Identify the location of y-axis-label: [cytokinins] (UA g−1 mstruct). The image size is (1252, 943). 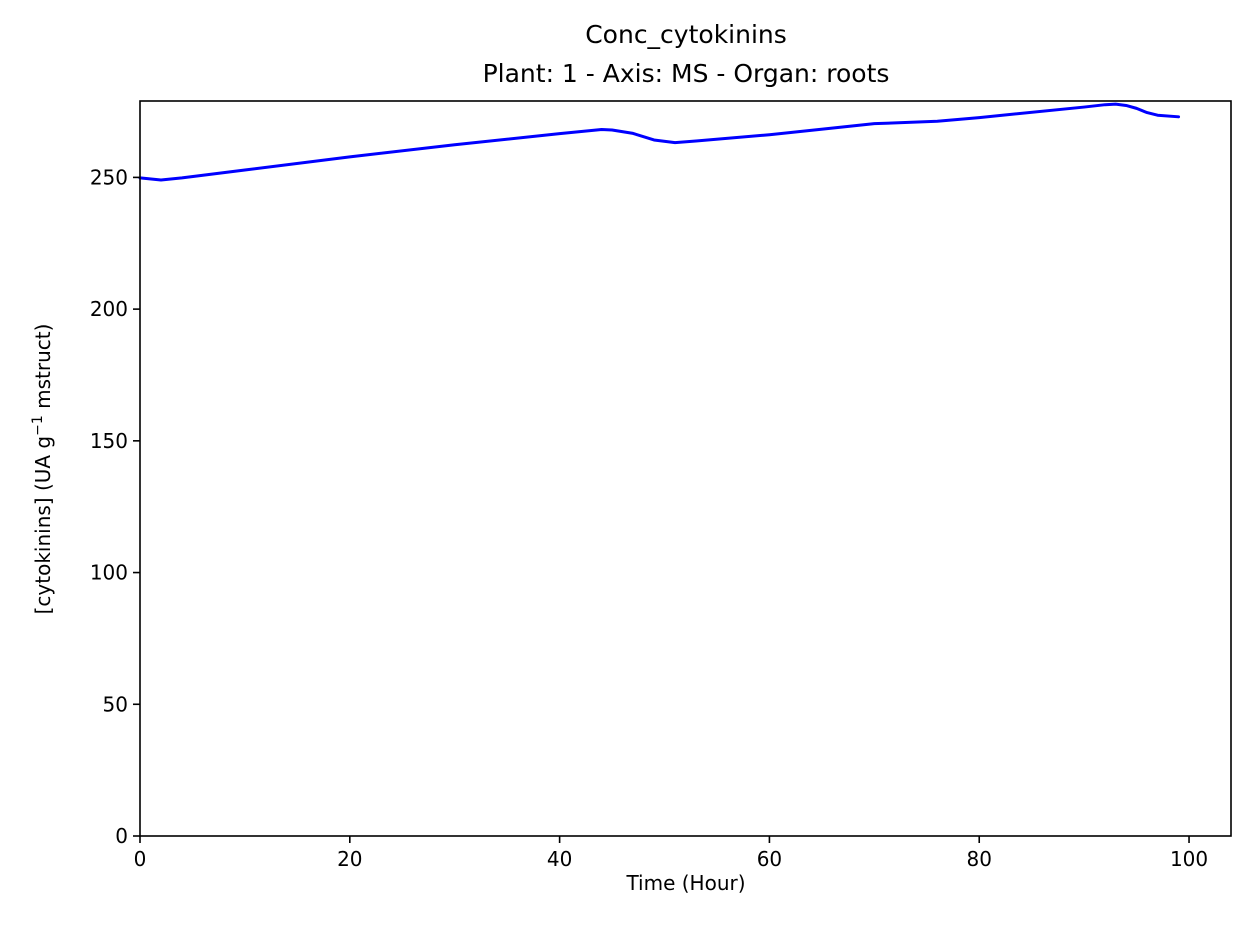
(42, 469).